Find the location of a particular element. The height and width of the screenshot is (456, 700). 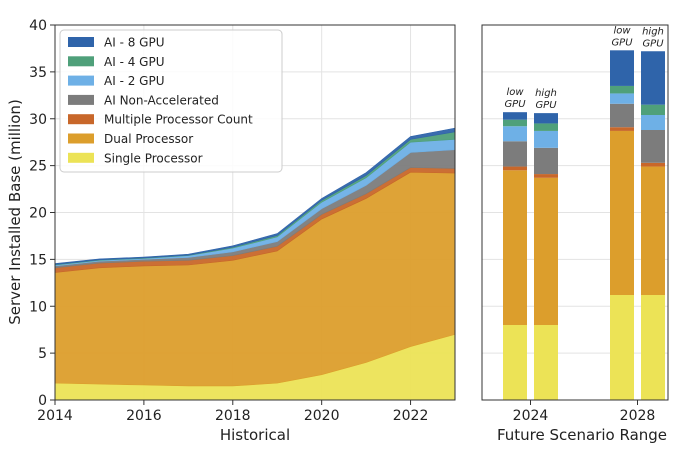

legend-label-ai-non-accelerated: AI Non-Accelerated is located at coordinates (161, 100).